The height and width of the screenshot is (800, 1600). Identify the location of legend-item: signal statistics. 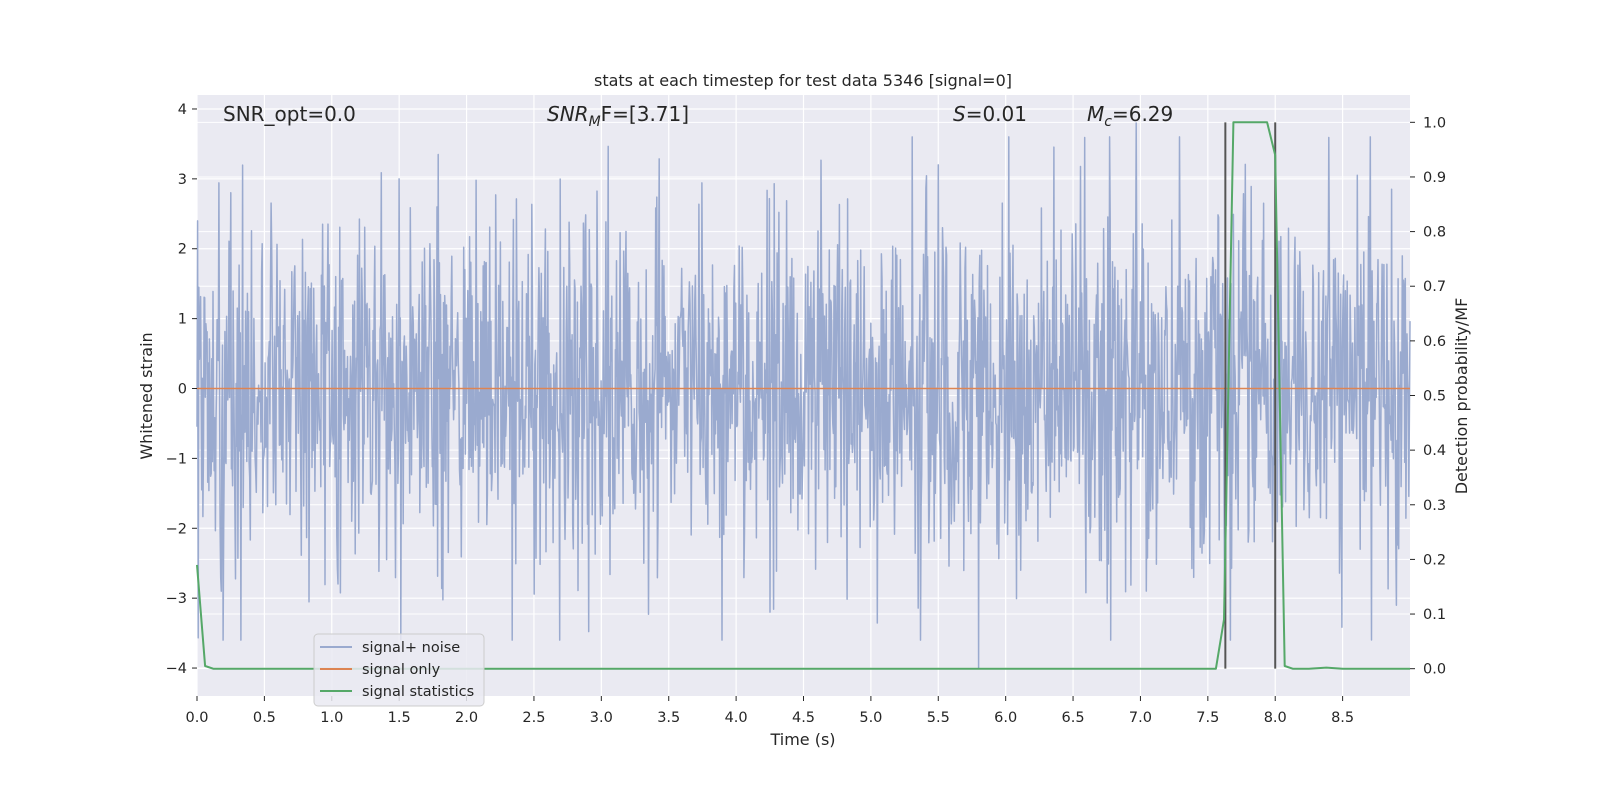
(397, 692).